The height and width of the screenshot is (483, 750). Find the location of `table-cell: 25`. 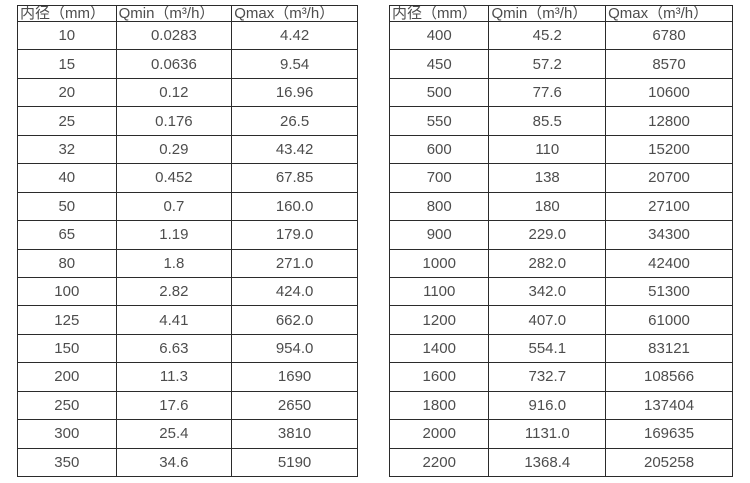

table-cell: 25 is located at coordinates (67, 121).